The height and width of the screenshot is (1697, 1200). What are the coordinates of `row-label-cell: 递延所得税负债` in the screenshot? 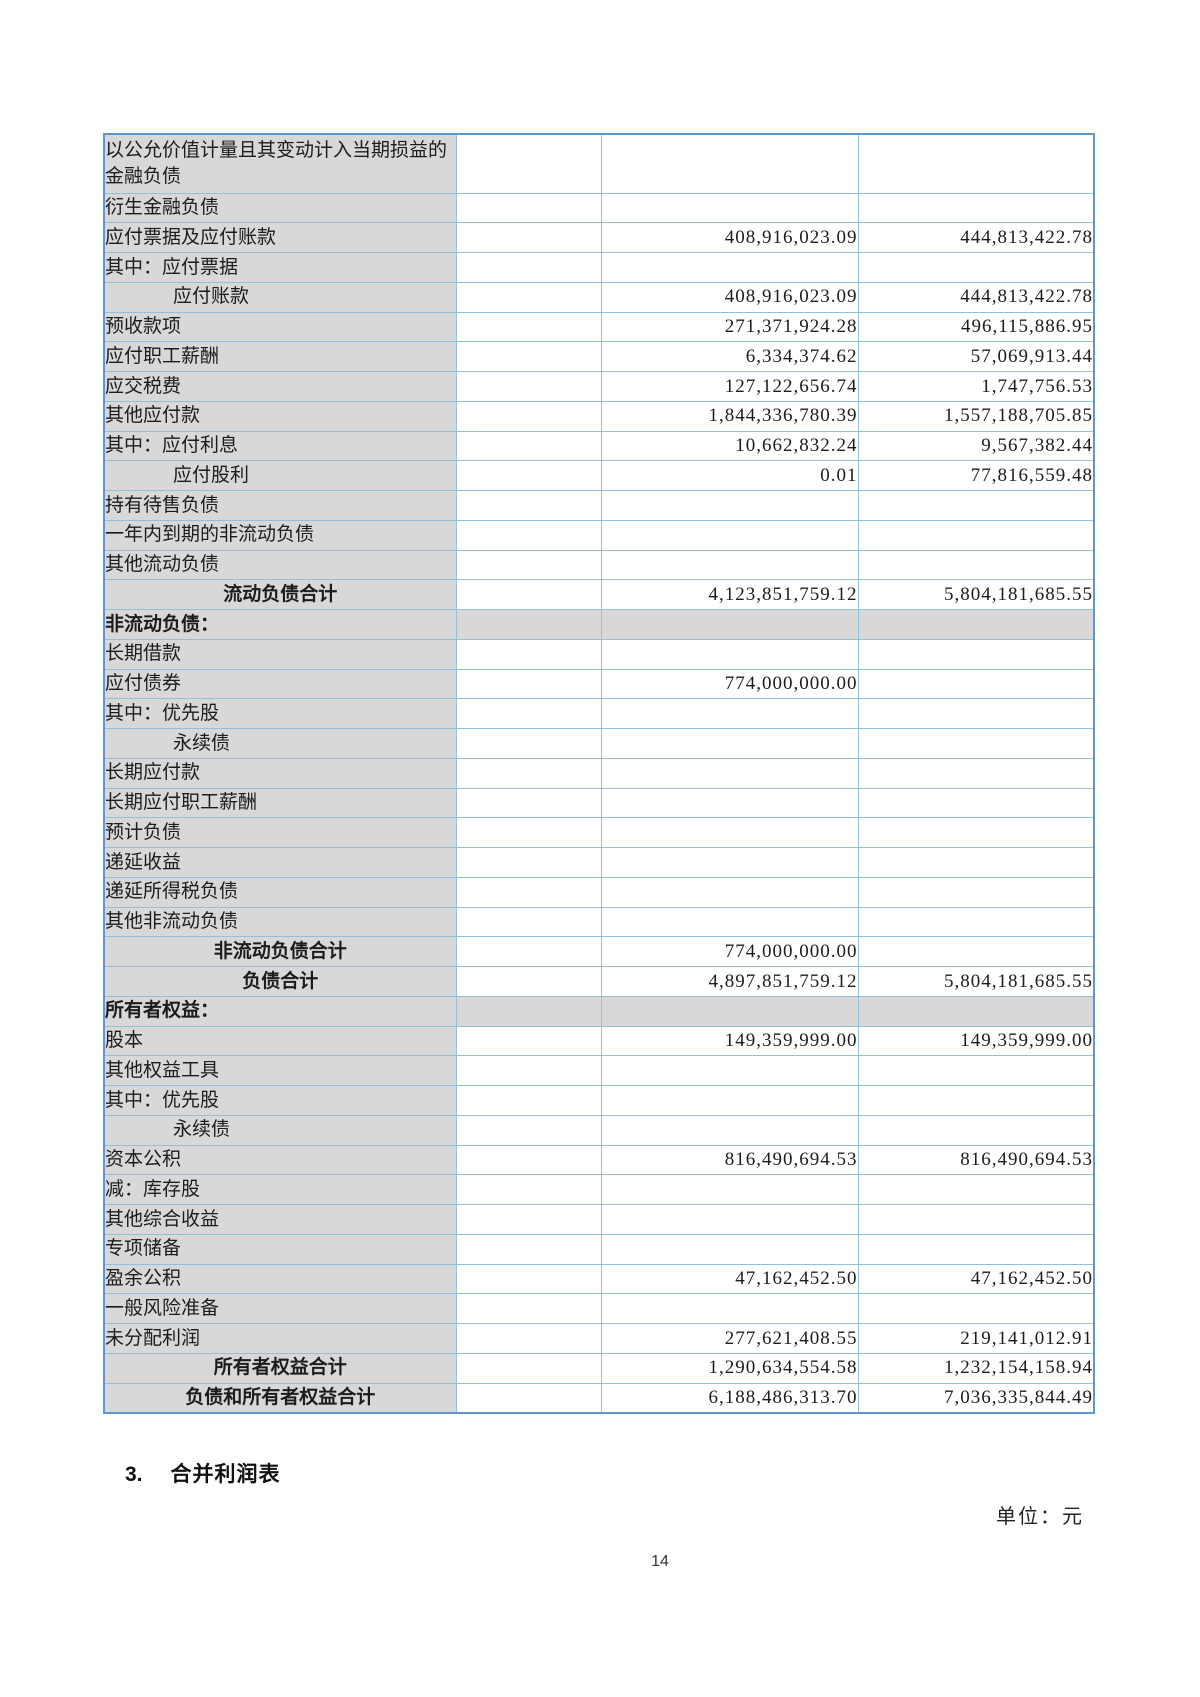 It's located at (280, 892).